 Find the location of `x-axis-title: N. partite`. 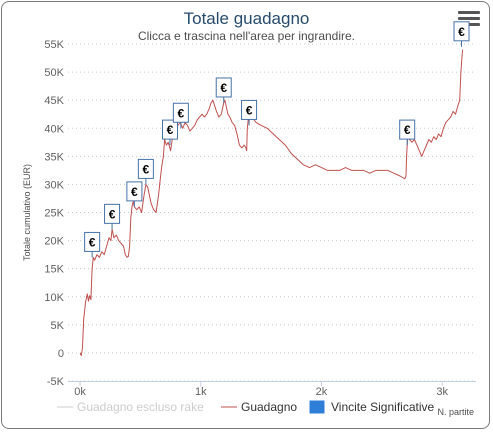

x-axis-title: N. partite is located at coordinates (455, 412).